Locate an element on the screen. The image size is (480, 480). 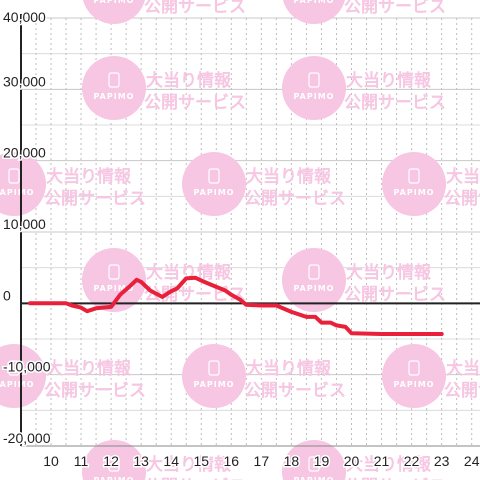
x-tick-label: 23 is located at coordinates (442, 461).